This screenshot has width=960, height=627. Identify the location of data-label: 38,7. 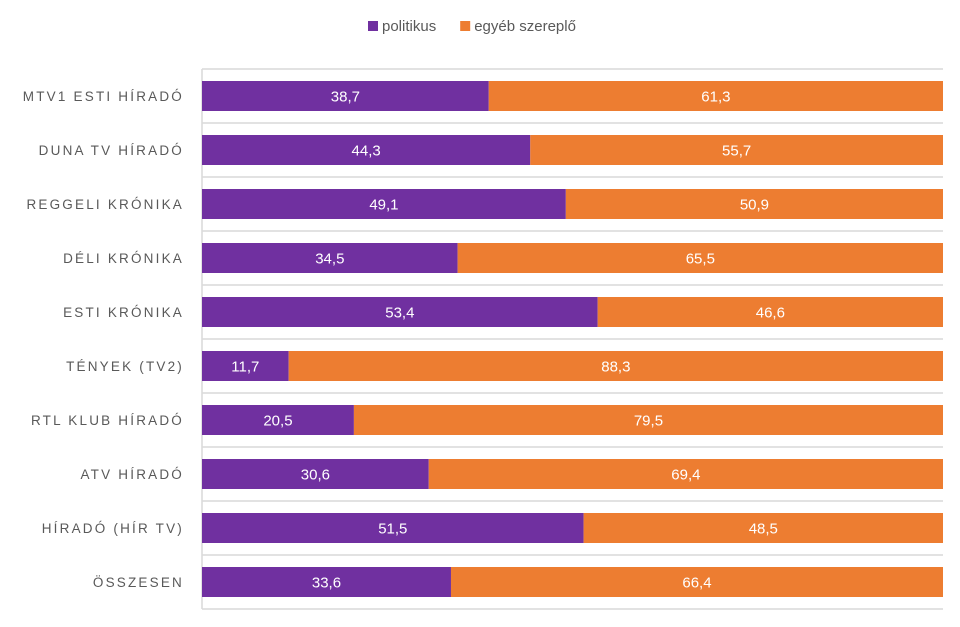
(345, 97).